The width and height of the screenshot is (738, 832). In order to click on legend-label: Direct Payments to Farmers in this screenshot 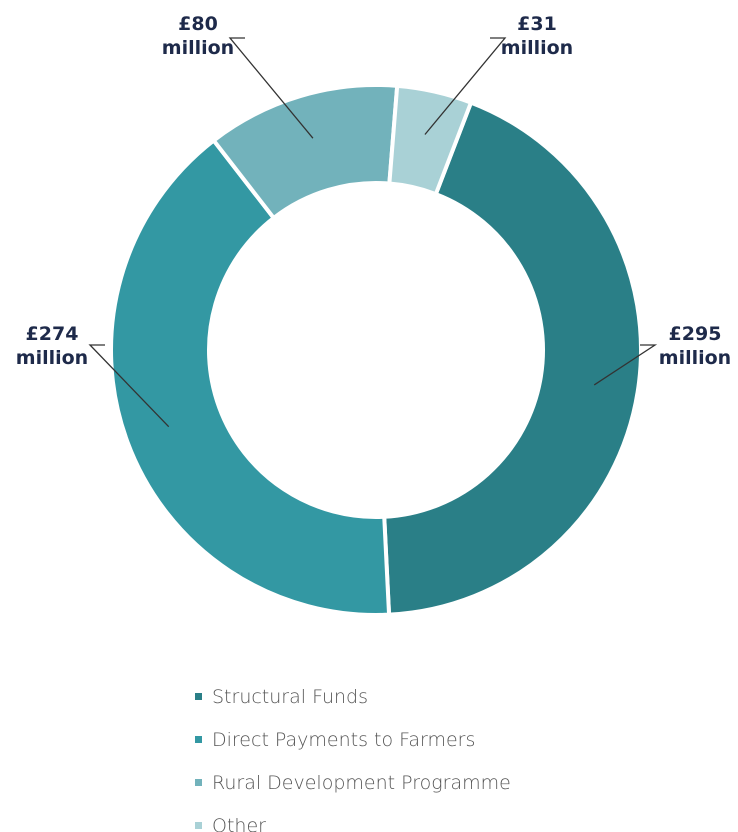, I will do `click(344, 739)`.